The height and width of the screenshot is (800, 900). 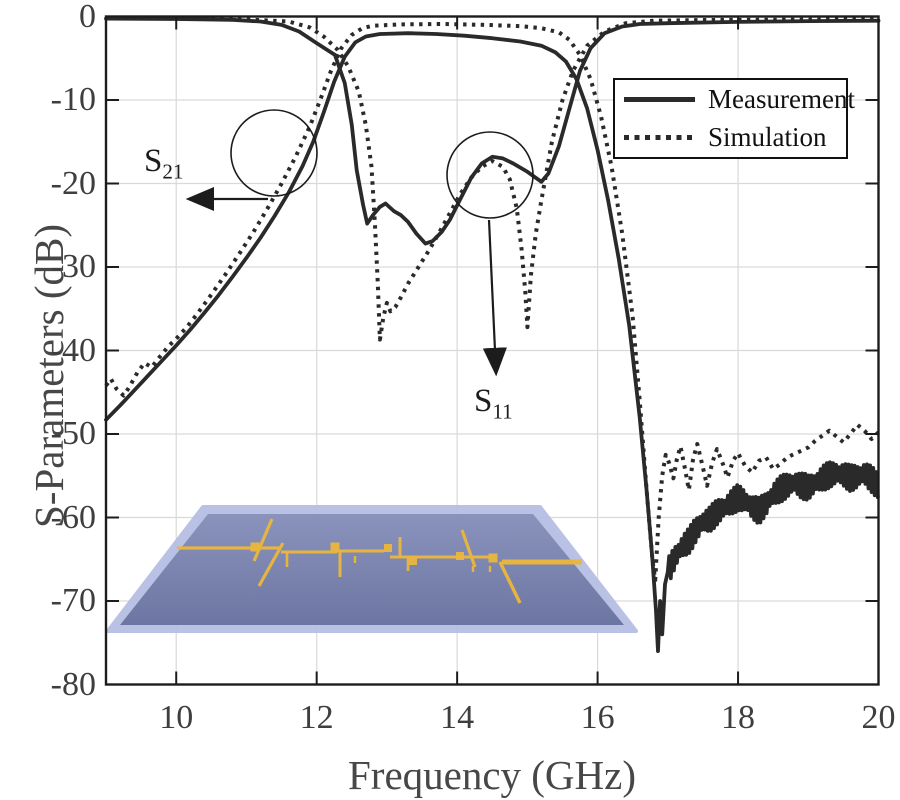 I want to click on x-tick-label: 16, so click(x=597, y=717).